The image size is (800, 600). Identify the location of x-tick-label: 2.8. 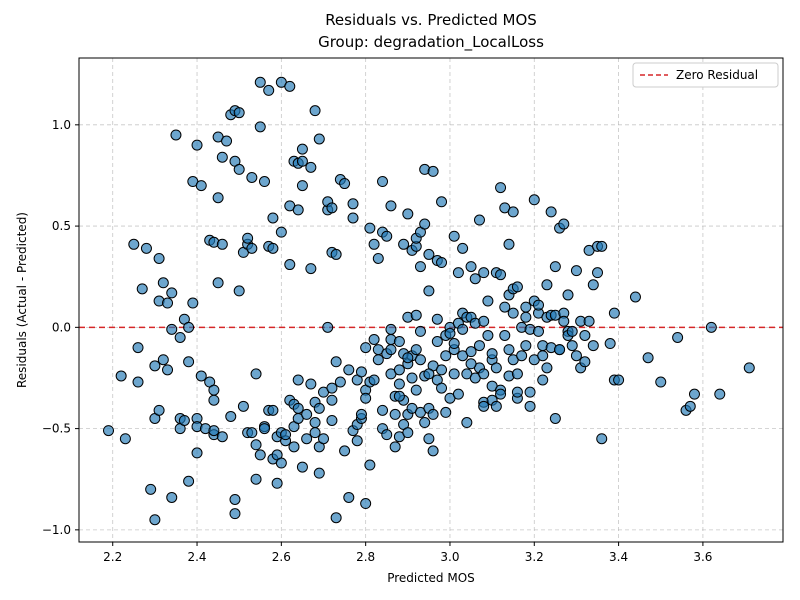
(365, 557).